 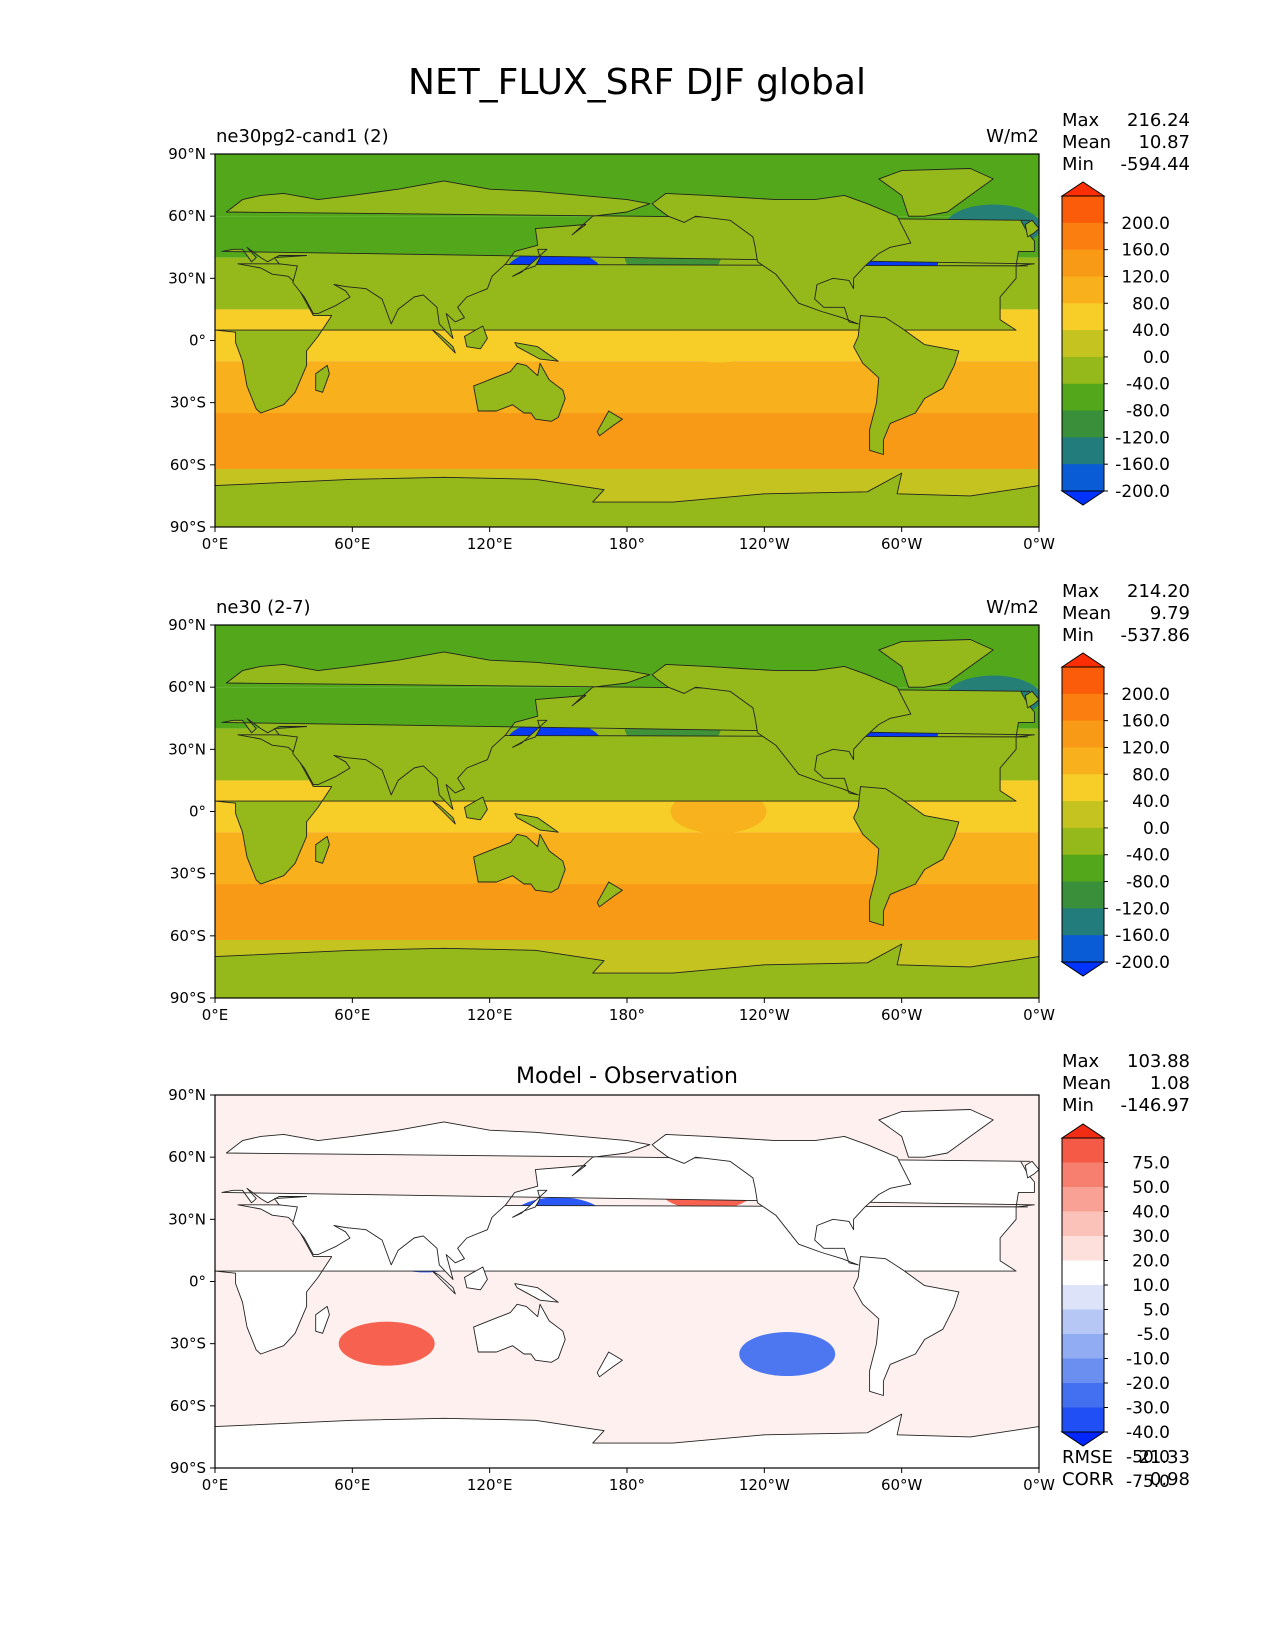 I want to click on lat-tick-label: 90°S, so click(x=188, y=1468).